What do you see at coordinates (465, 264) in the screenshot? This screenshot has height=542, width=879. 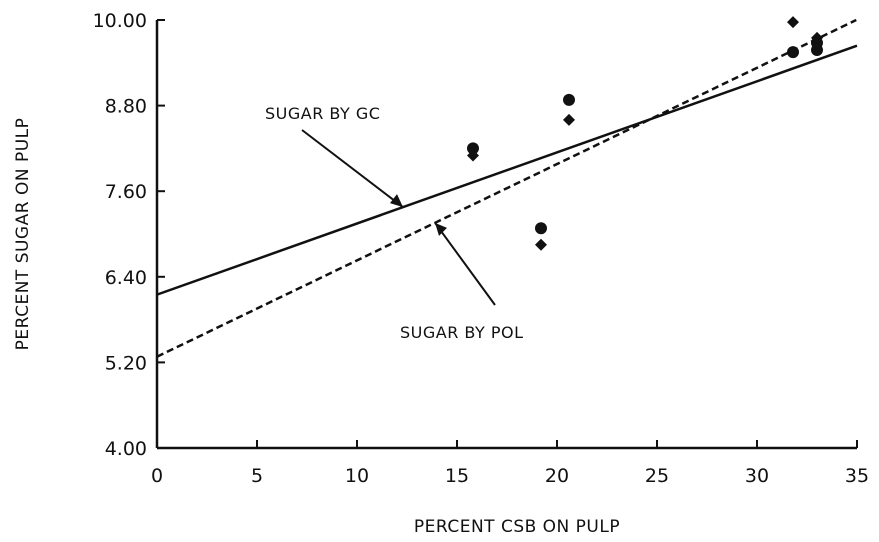 I see `annotation-arrow-pol` at bounding box center [465, 264].